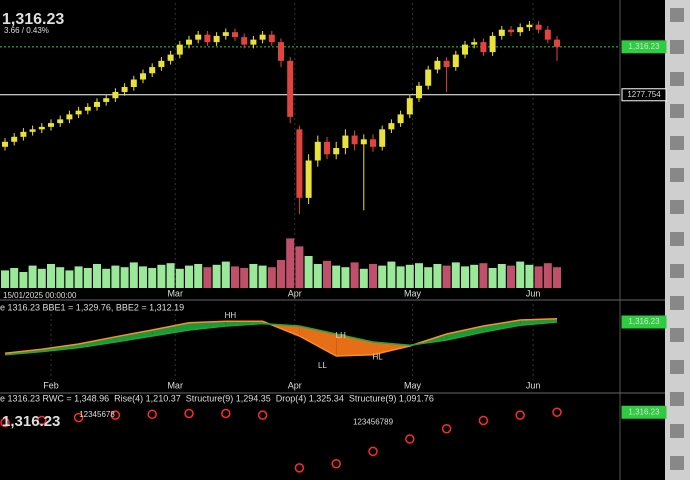  Describe the element at coordinates (644, 94) in the screenshot. I see `price-tag-label: 1277.754` at that location.